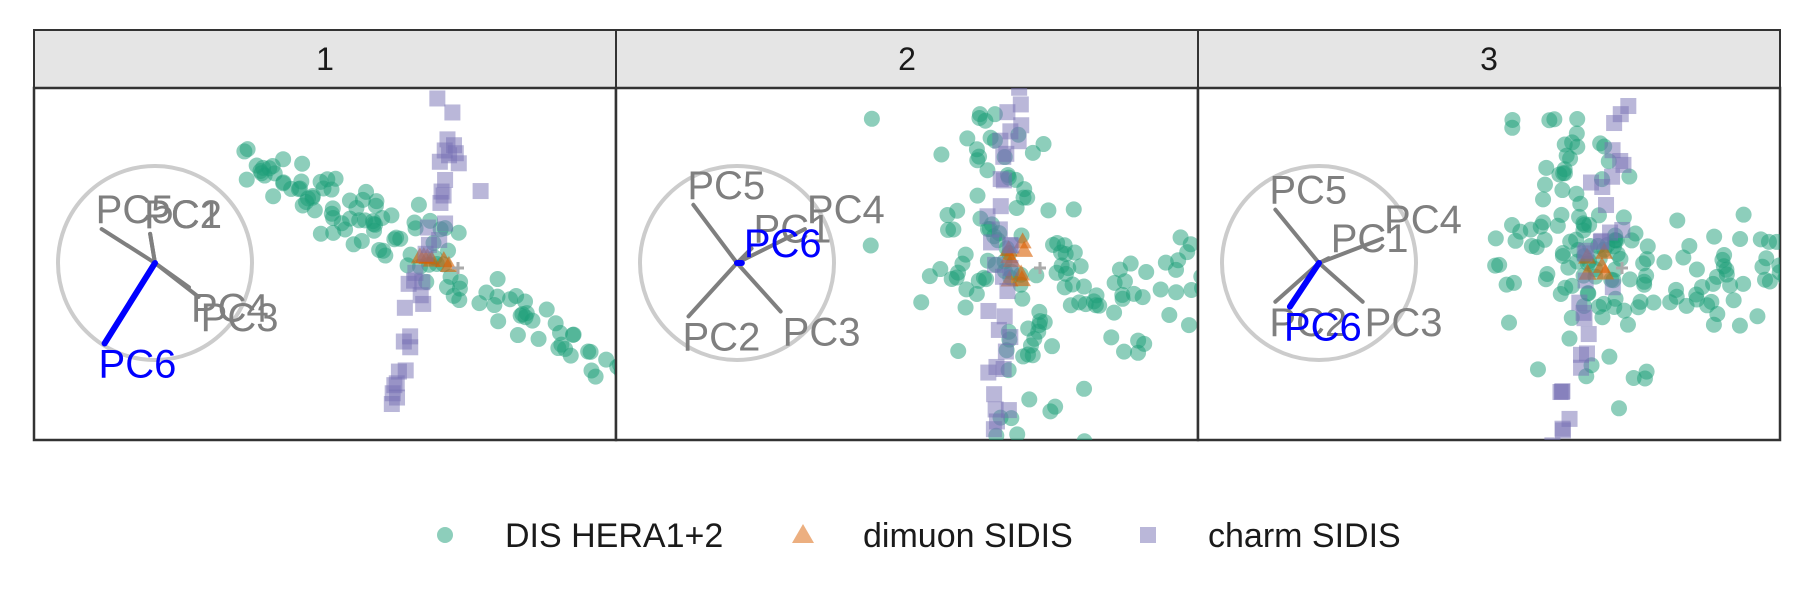 The image size is (1800, 600). What do you see at coordinates (712, 290) in the screenshot?
I see `loading-line-pc2` at bounding box center [712, 290].